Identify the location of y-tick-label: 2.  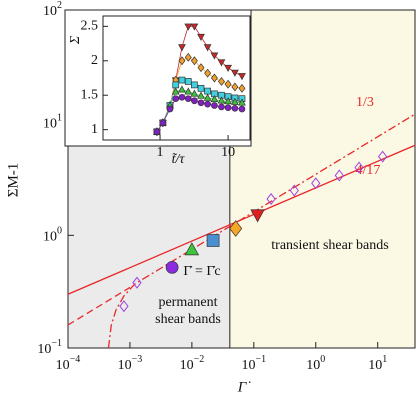
(94, 60).